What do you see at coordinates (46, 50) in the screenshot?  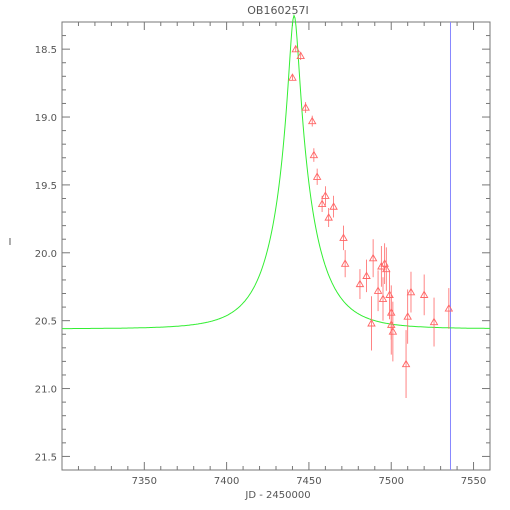 I see `y-tick-label: 18.5` at bounding box center [46, 50].